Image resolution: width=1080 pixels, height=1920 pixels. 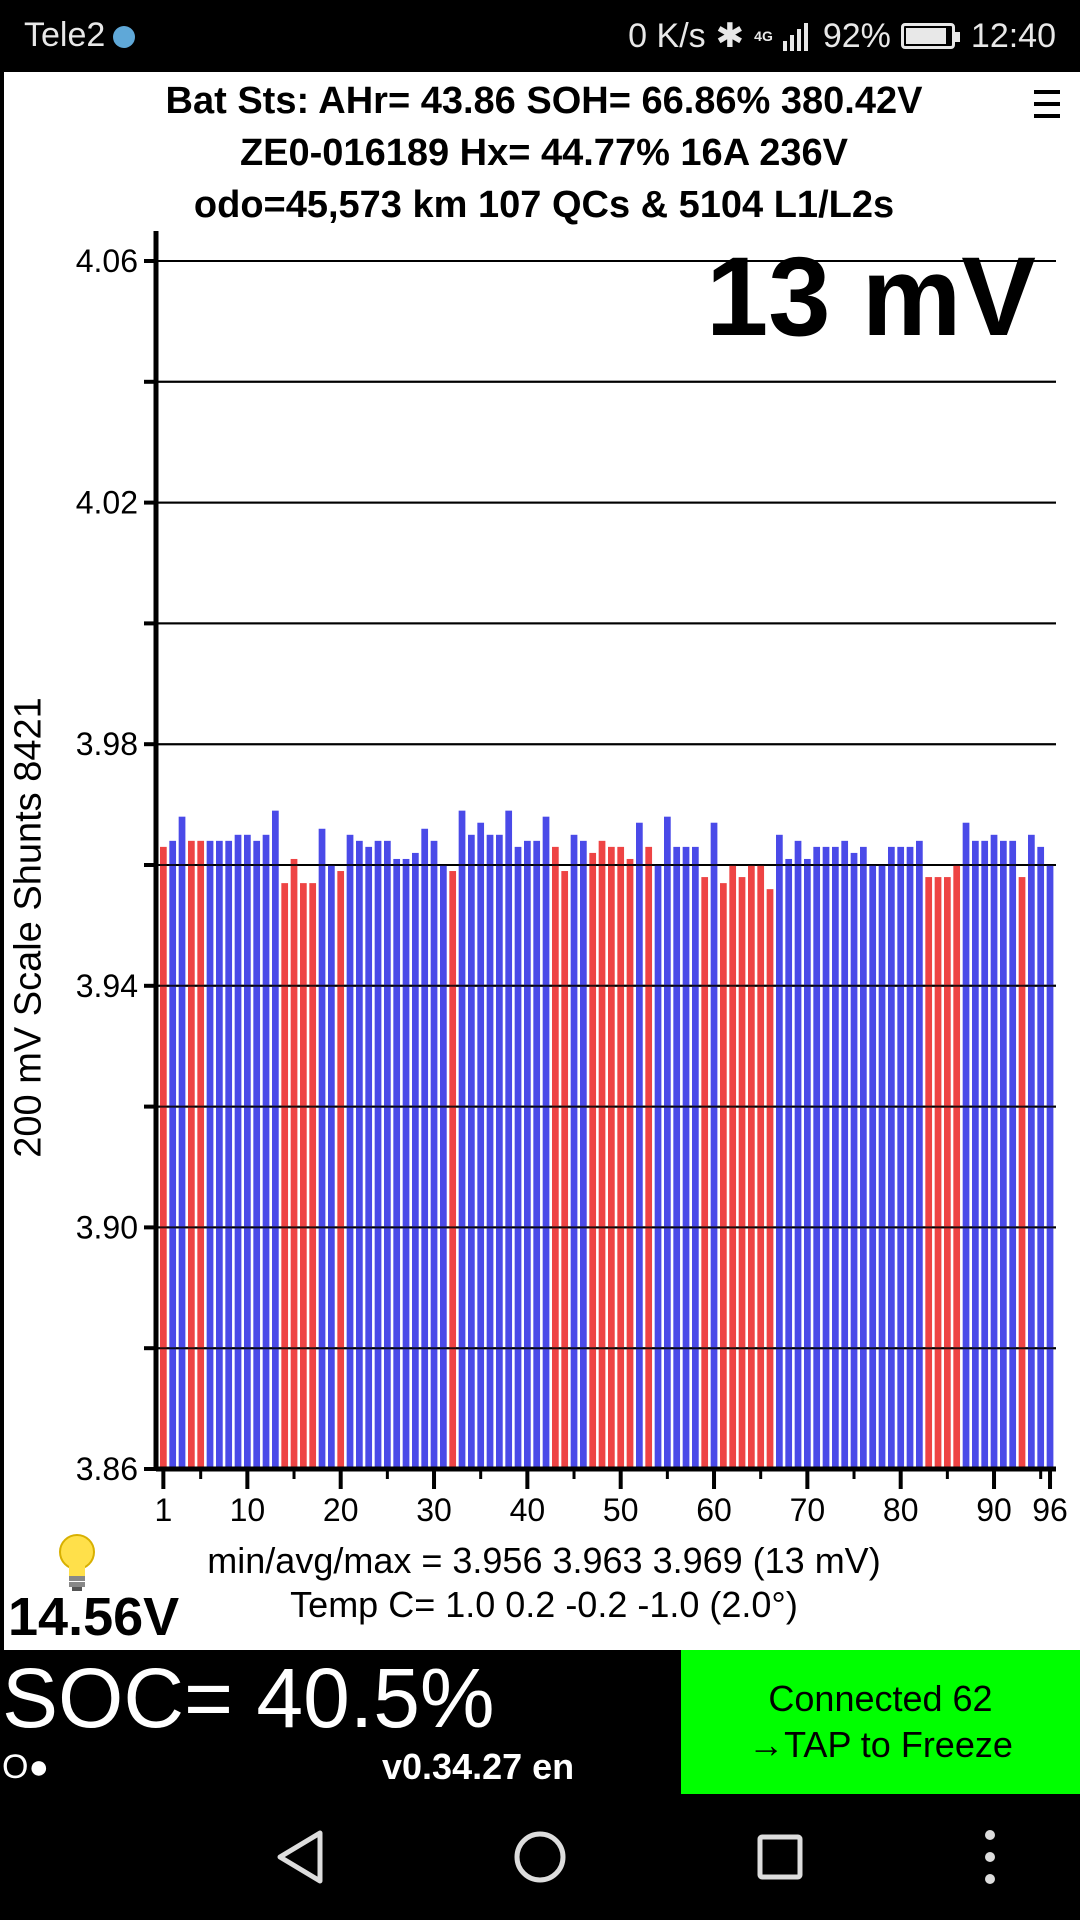 I want to click on y-tick-label: 4.02, so click(x=107, y=503).